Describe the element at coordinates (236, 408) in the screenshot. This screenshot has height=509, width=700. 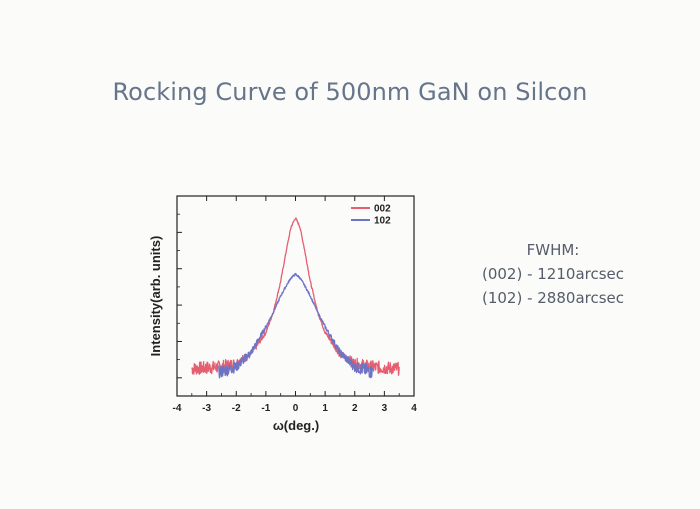
I see `x-tick-label: -2` at that location.